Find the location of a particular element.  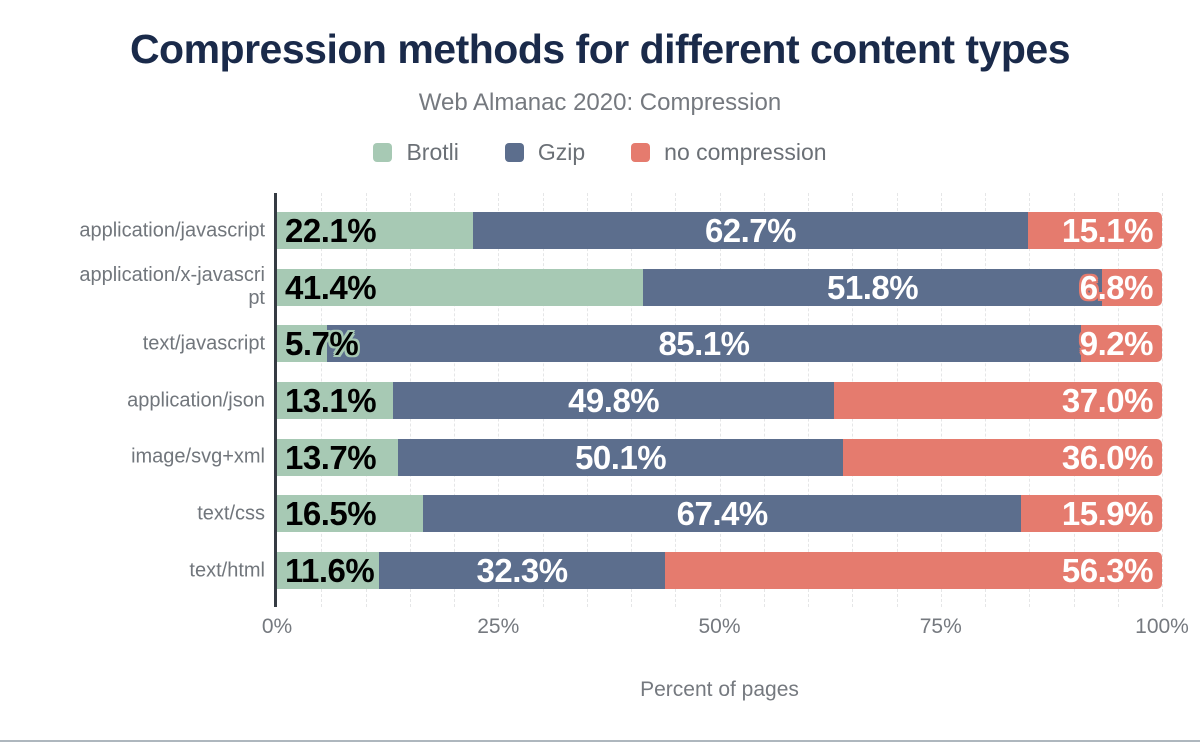

value-label: 15.9% is located at coordinates (1107, 514).